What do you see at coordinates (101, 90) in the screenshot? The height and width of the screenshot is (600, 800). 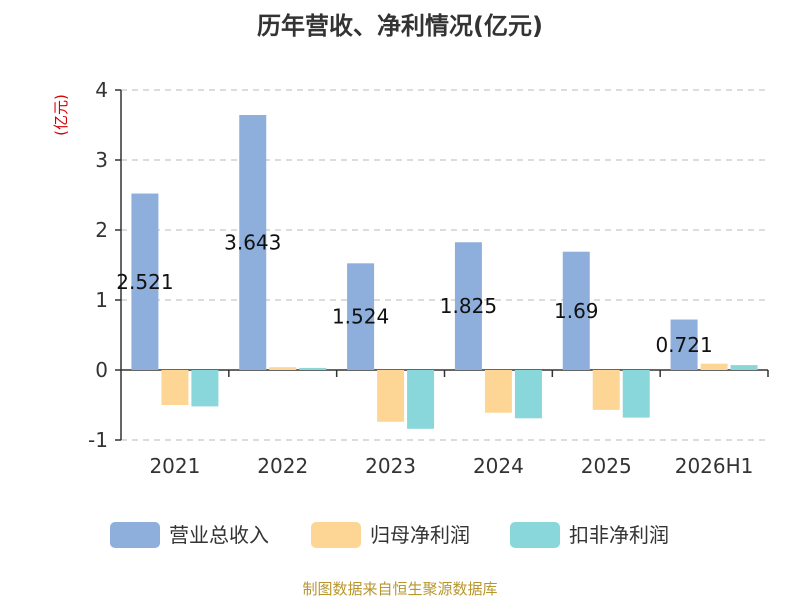 I see `y-tick-label: 4` at bounding box center [101, 90].